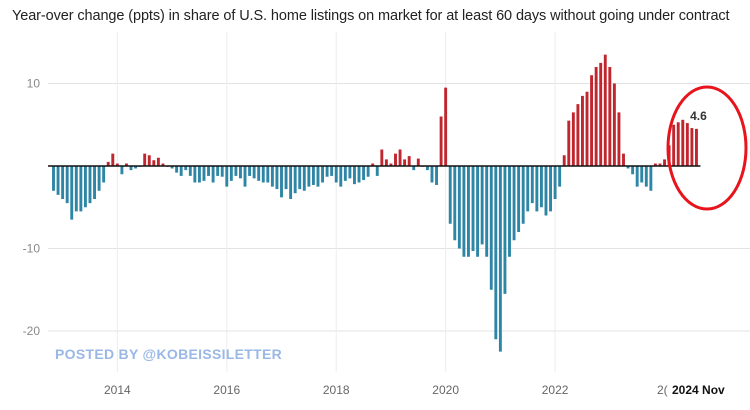 This screenshot has width=750, height=410. What do you see at coordinates (336, 390) in the screenshot?
I see `x-tick-label: 2018` at bounding box center [336, 390].